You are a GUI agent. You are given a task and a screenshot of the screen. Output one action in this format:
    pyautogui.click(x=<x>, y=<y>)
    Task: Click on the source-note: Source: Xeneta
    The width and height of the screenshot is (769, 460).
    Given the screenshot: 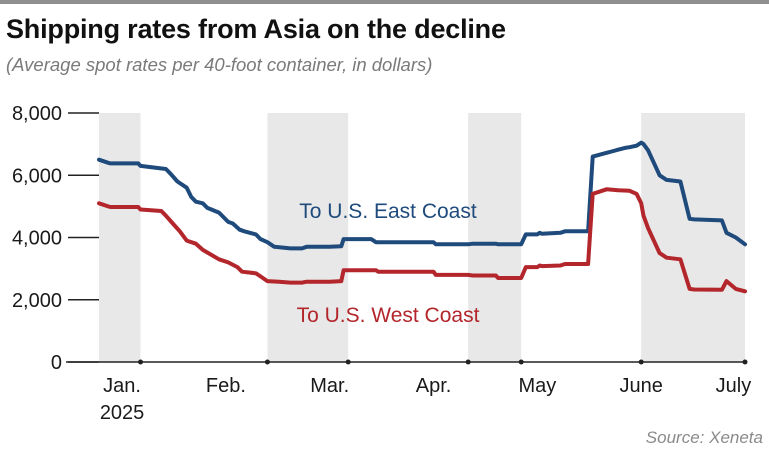 What is the action you would take?
    pyautogui.click(x=704, y=437)
    